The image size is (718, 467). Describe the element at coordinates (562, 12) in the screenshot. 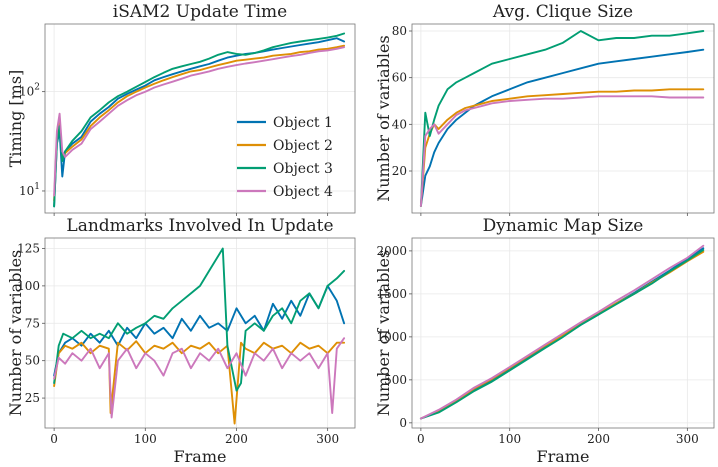

I see `chart-title: Avg. Clique Size` at that location.